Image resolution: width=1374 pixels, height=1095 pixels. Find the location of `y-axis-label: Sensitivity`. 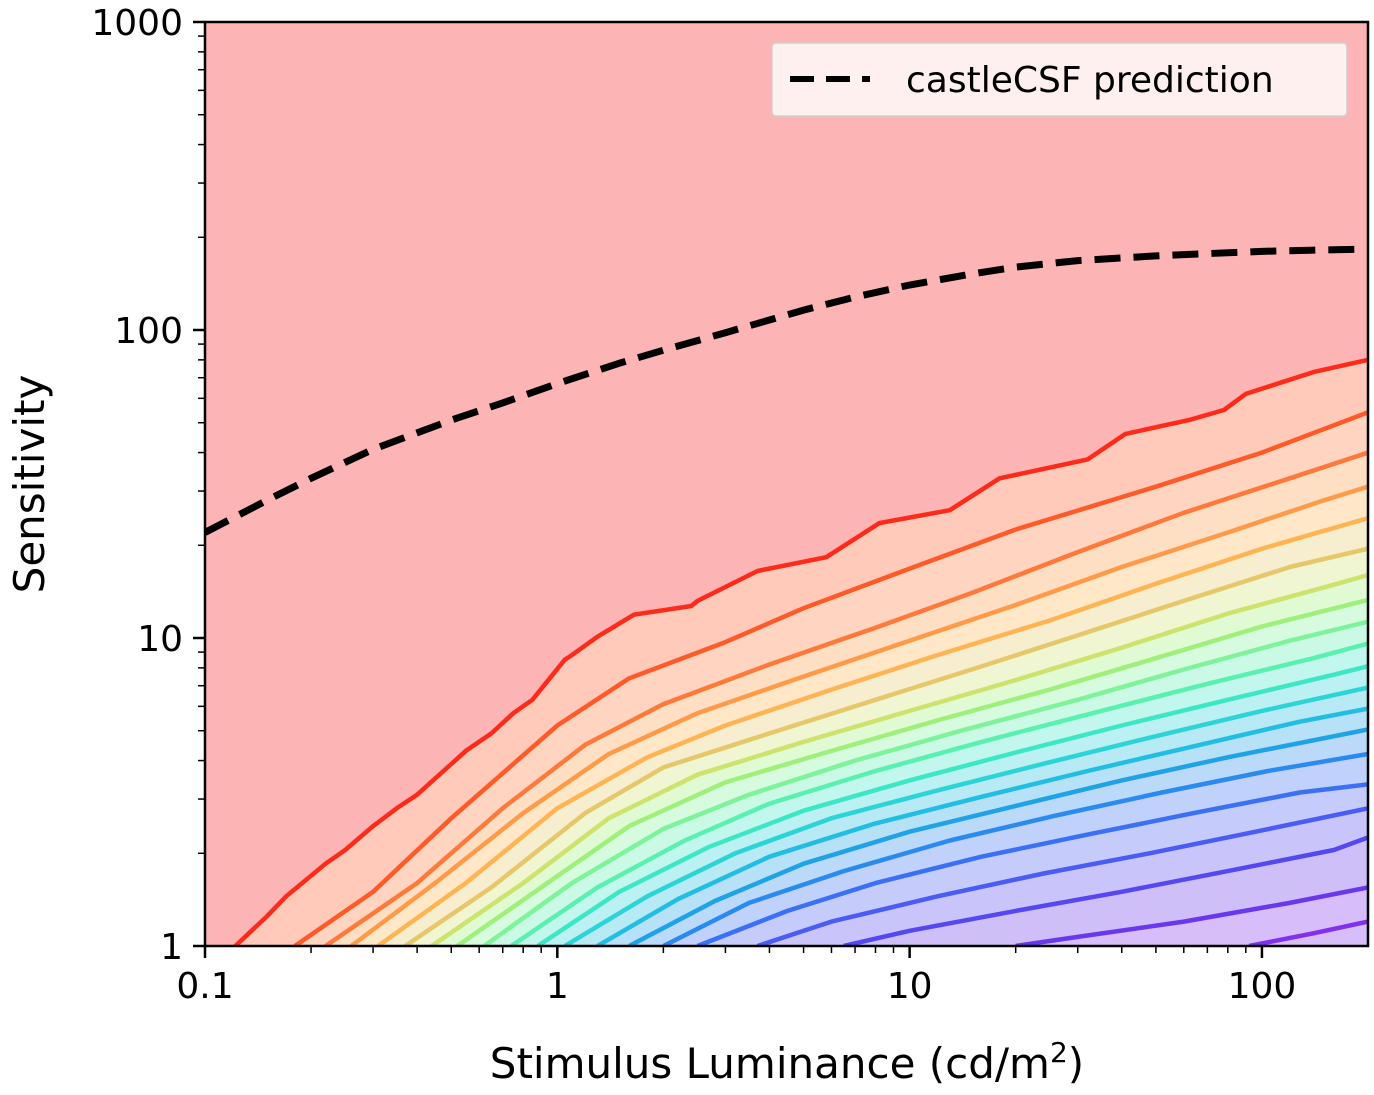

y-axis-label: Sensitivity is located at coordinates (29, 484).